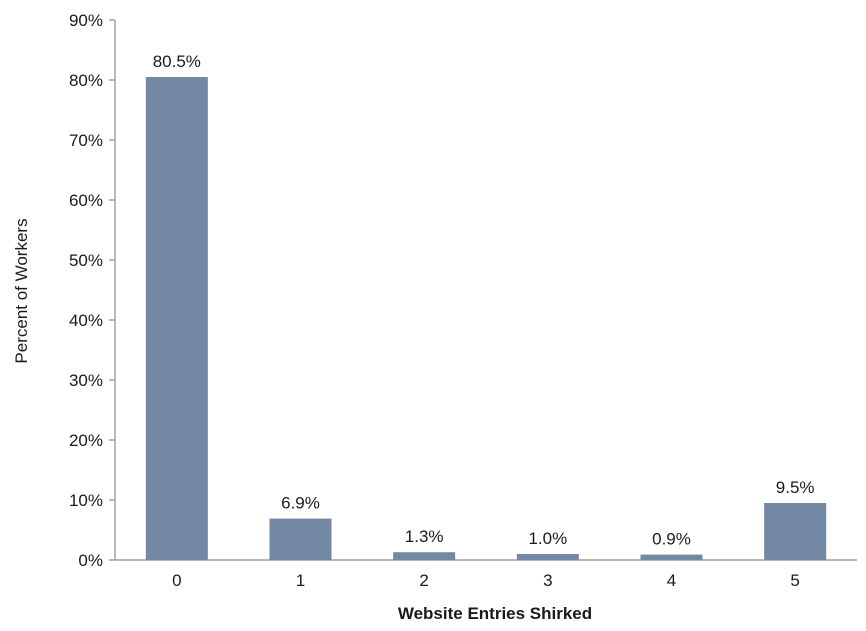 The image size is (866, 631). What do you see at coordinates (86, 500) in the screenshot?
I see `y-tick-label: 10%` at bounding box center [86, 500].